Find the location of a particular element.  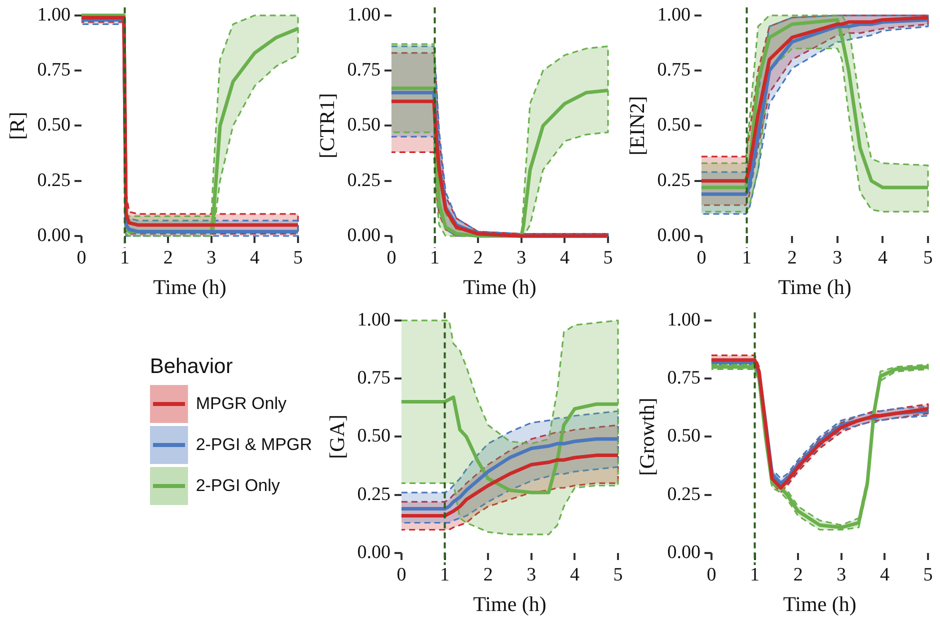

legend-title: Behavior is located at coordinates (192, 367).